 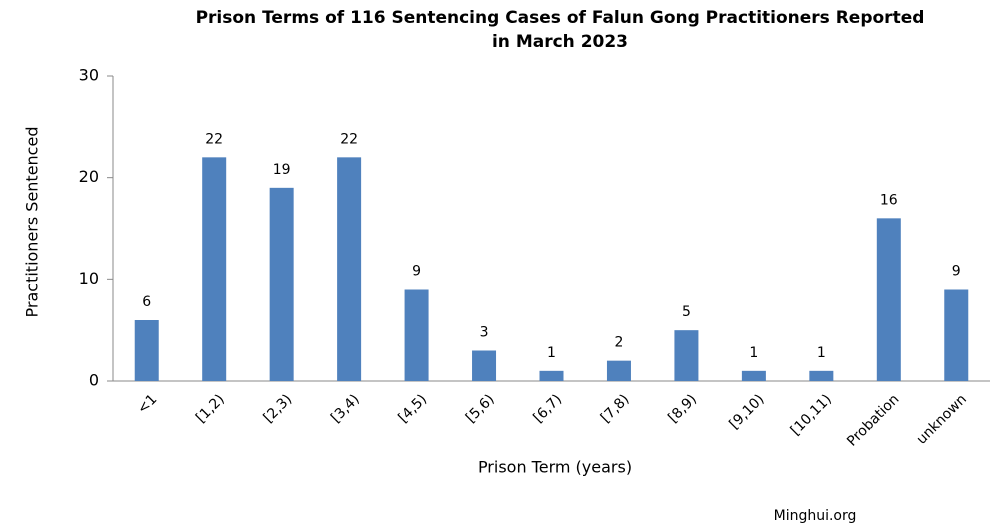 I want to click on value-label: 16, so click(x=889, y=200).